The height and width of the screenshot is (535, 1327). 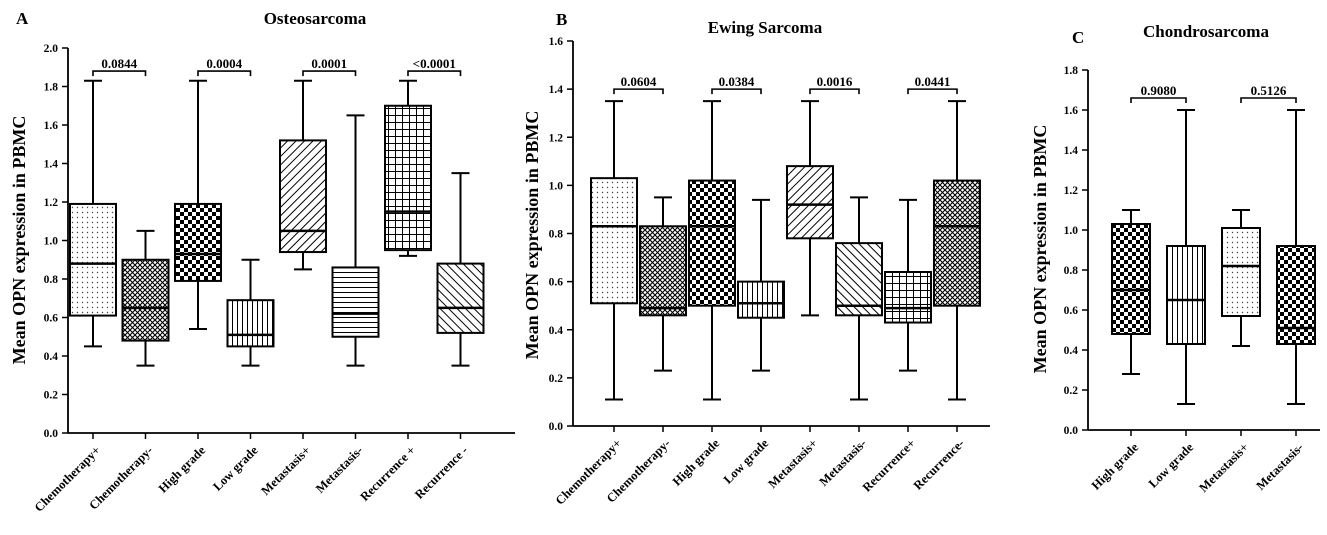 I want to click on panel-letter: C, so click(x=1078, y=37).